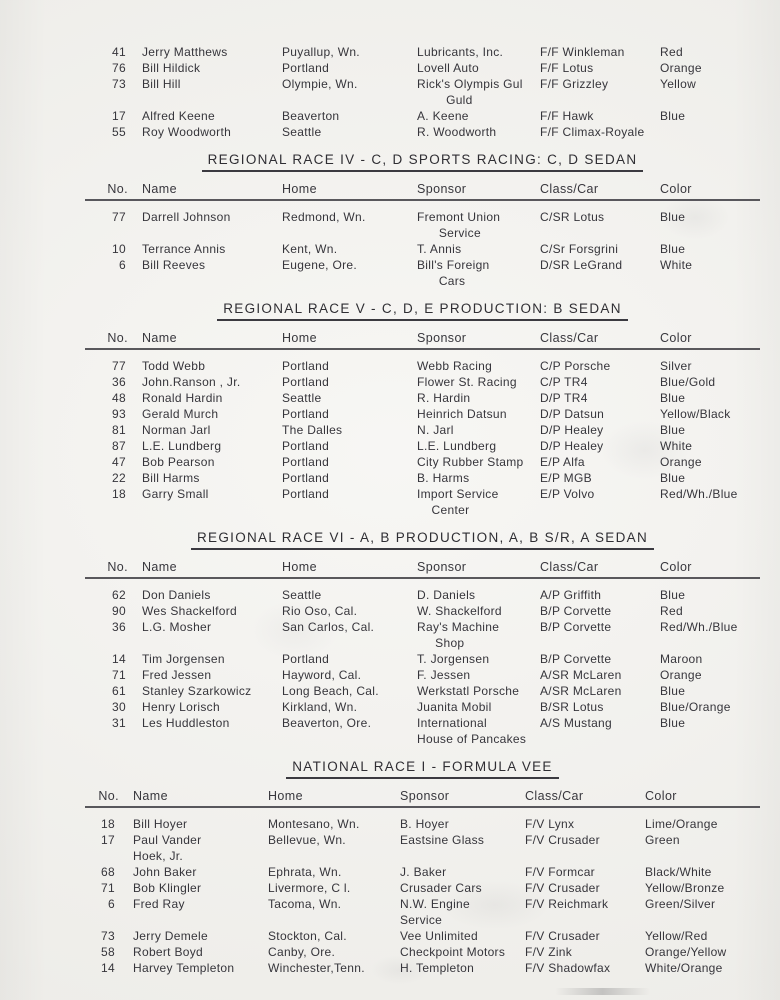 The height and width of the screenshot is (1000, 780). What do you see at coordinates (676, 265) in the screenshot?
I see `cell-color: White` at bounding box center [676, 265].